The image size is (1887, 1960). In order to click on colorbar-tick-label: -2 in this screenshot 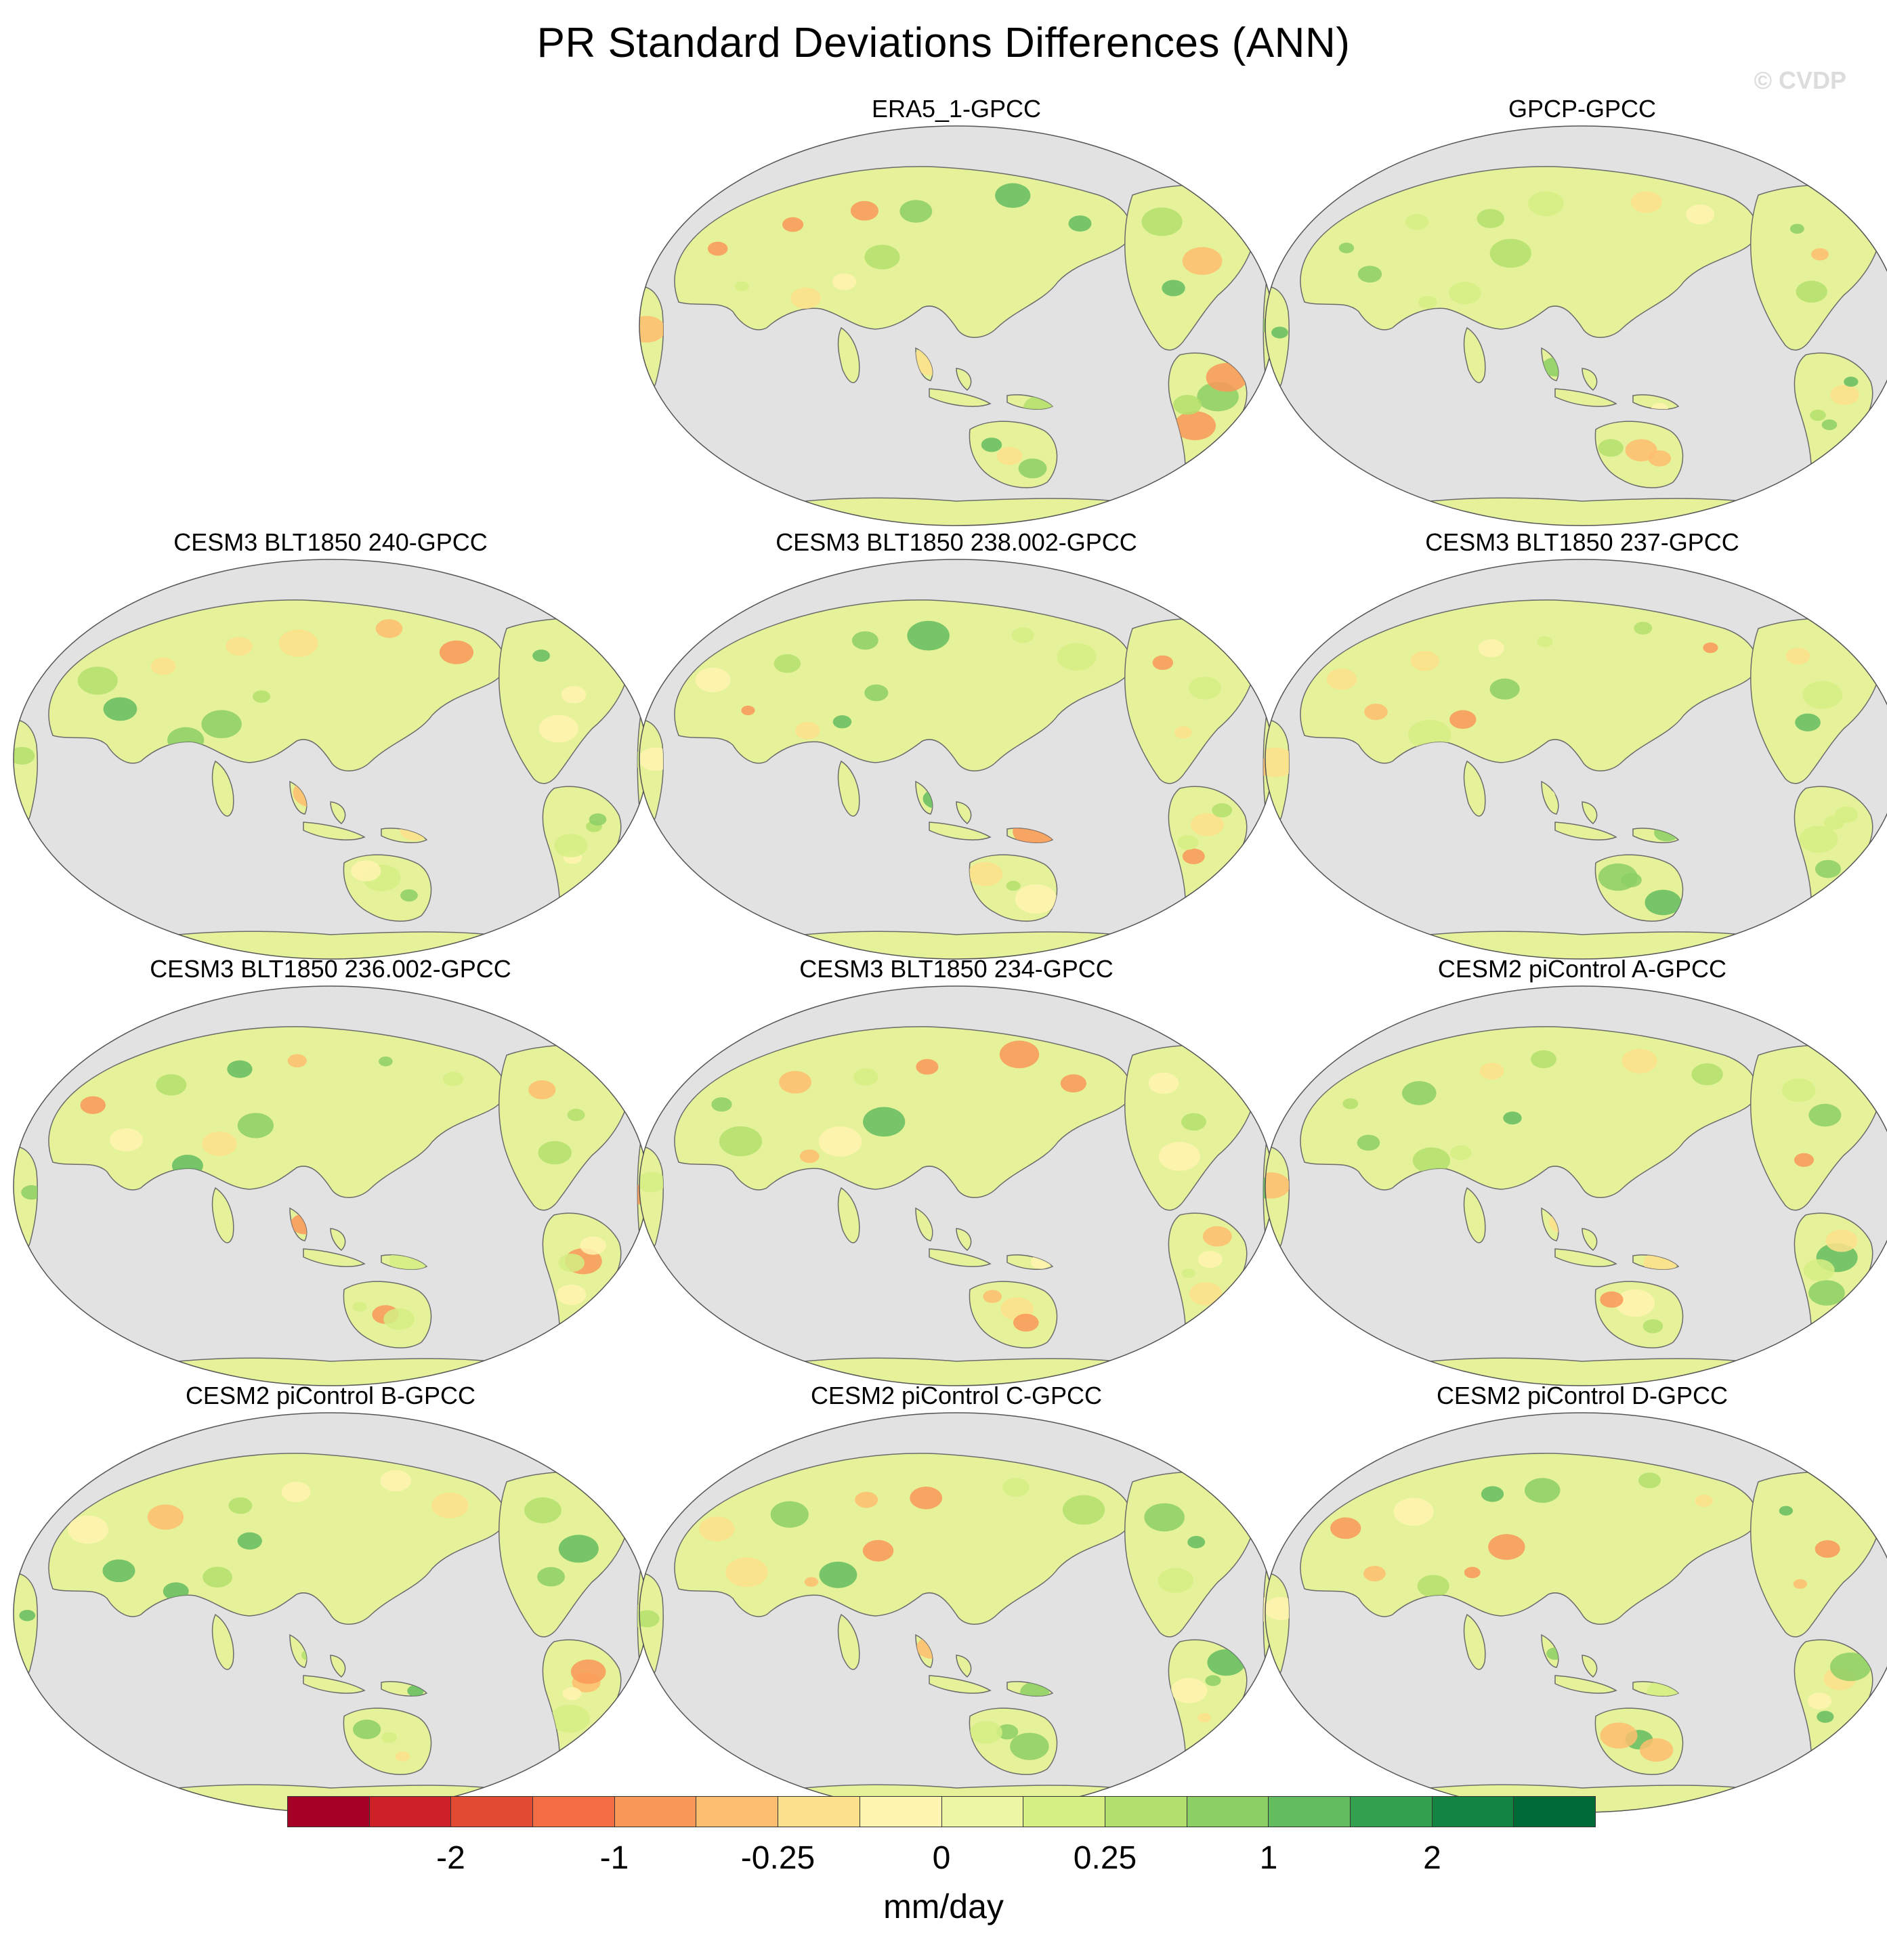, I will do `click(450, 1858)`.